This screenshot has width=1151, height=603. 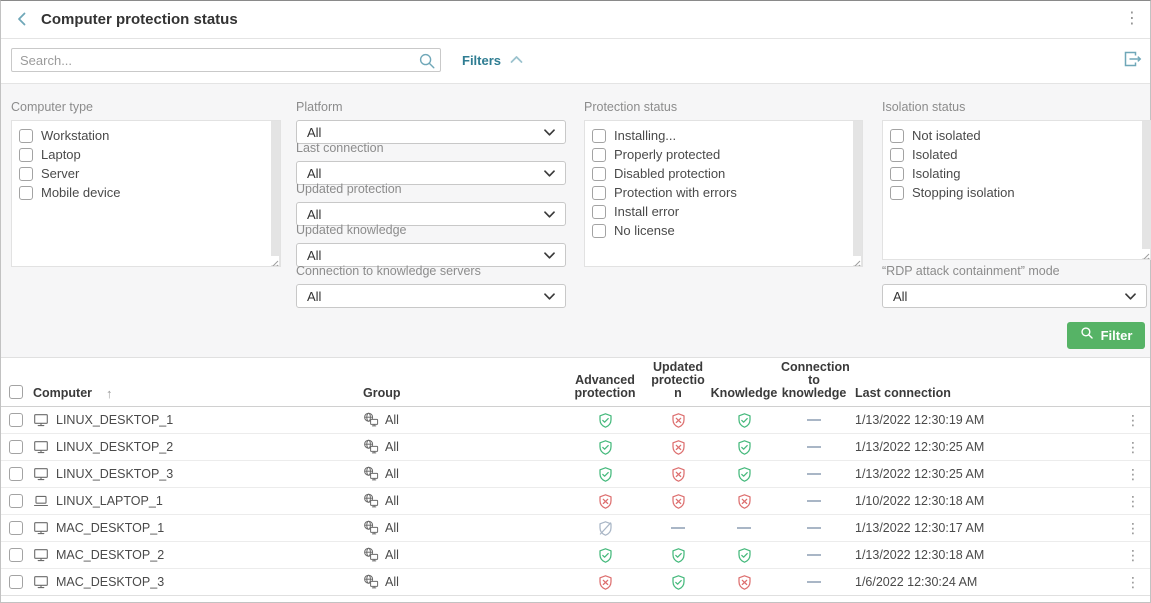 I want to click on computer-name: LINUX_DESKTOP_3, so click(x=115, y=474).